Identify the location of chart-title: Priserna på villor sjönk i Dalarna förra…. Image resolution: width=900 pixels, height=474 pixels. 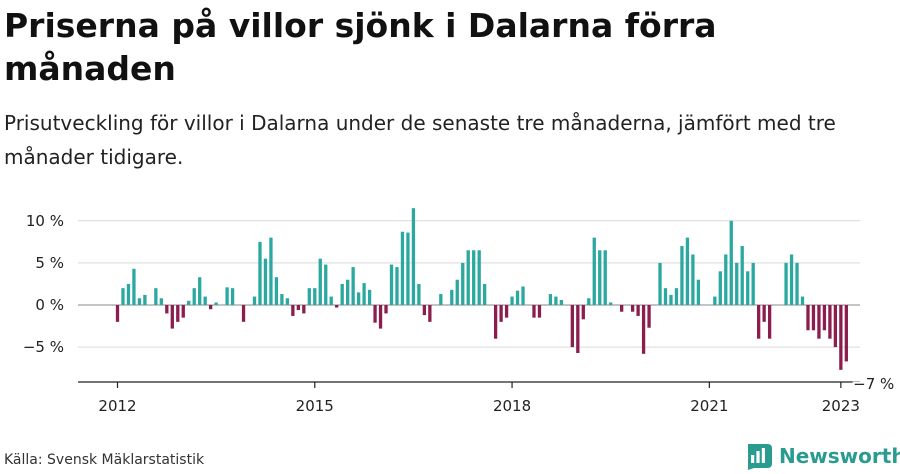
(360, 47).